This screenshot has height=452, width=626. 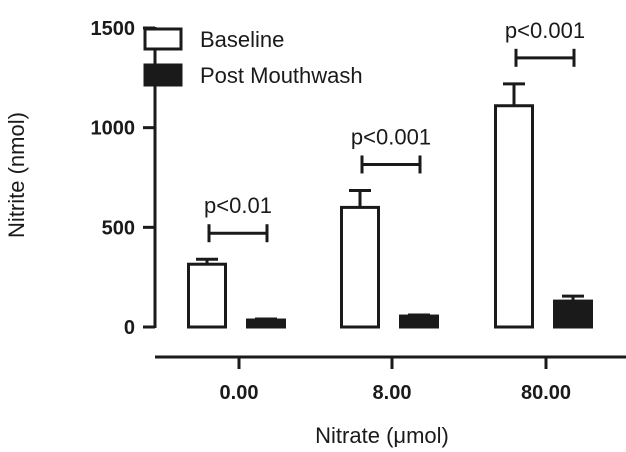 What do you see at coordinates (113, 129) in the screenshot?
I see `y-tick-label: 1000` at bounding box center [113, 129].